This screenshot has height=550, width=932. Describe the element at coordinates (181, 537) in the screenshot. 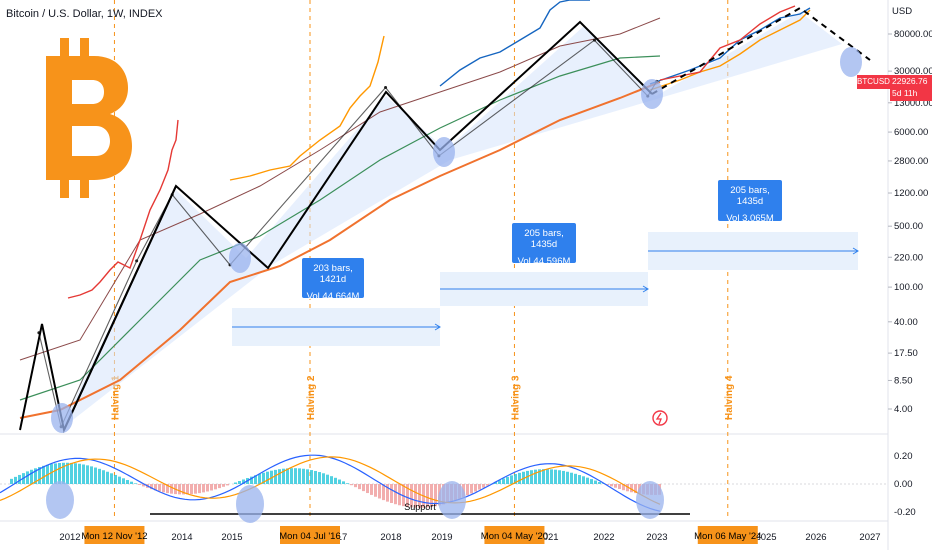

I see `year-tick-label: 2014` at that location.